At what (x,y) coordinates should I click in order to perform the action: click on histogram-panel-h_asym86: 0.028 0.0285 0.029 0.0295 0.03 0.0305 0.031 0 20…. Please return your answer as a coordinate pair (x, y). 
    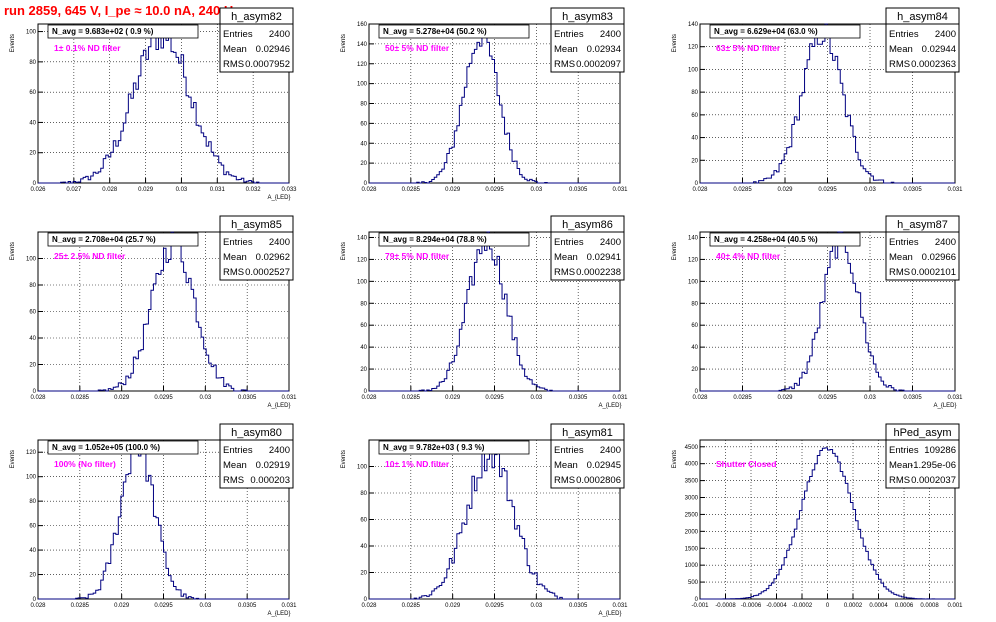
    Looking at the image, I should click on (484, 312).